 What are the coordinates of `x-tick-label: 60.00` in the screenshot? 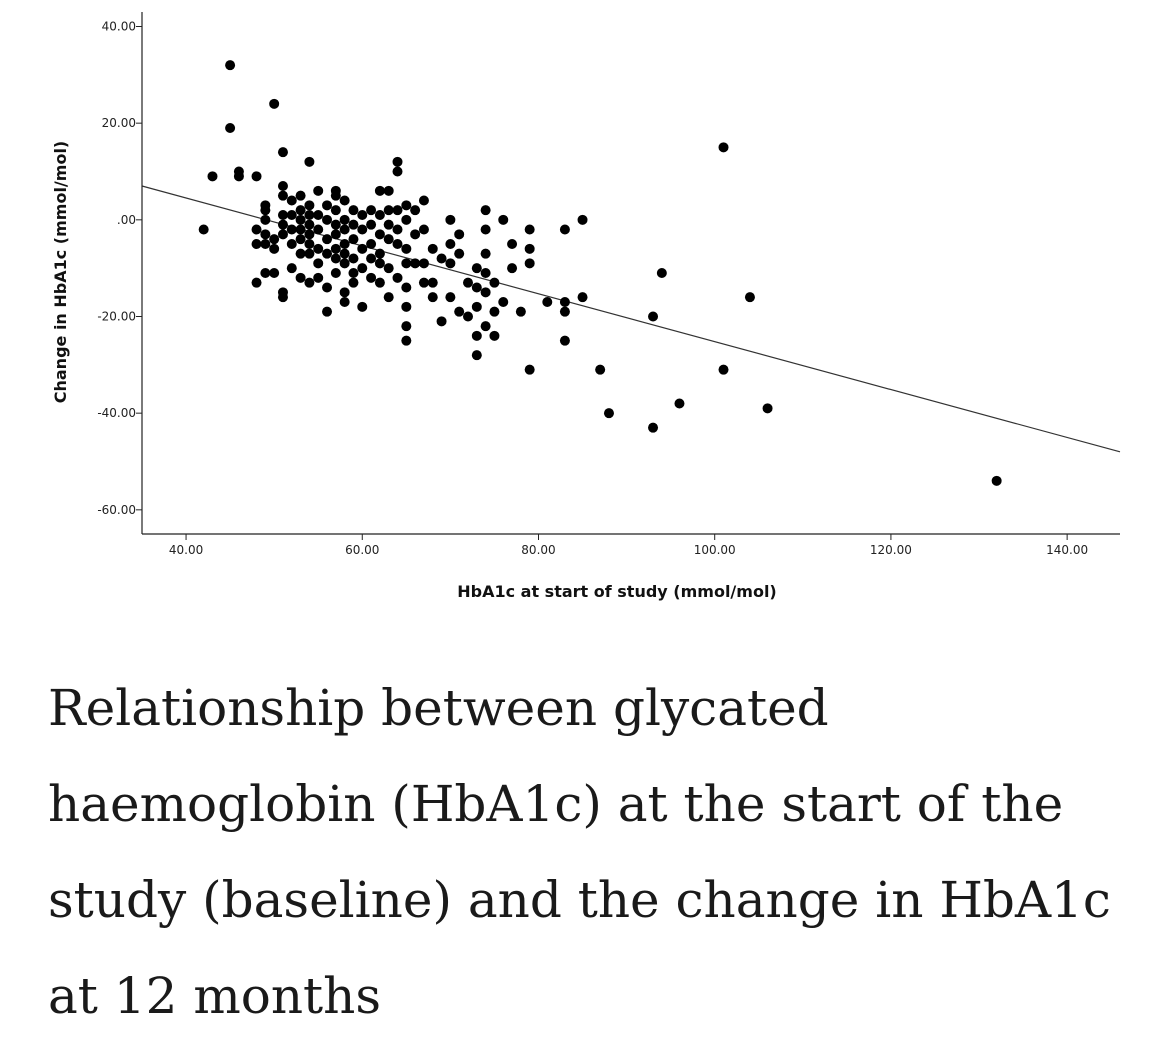 It's located at (362, 550).